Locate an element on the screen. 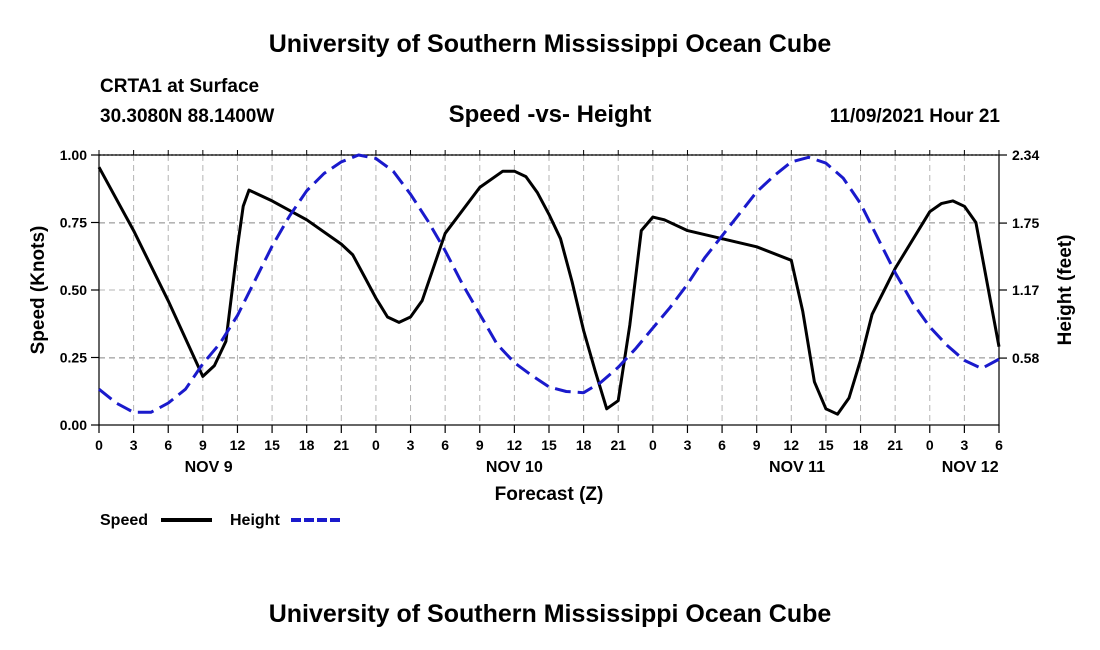 The height and width of the screenshot is (650, 1100). day-label: NOV 12 is located at coordinates (970, 467).